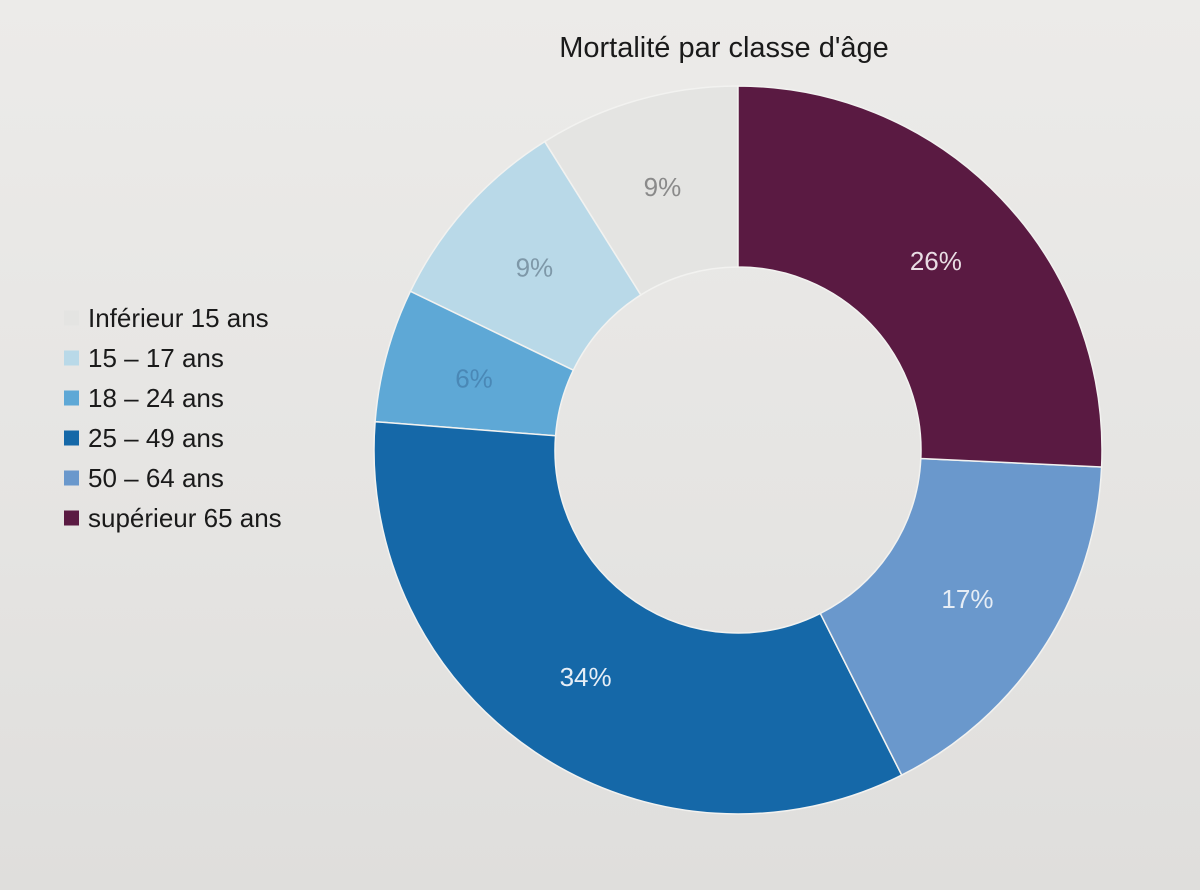 This screenshot has height=890, width=1200. Describe the element at coordinates (178, 318) in the screenshot. I see `legend-label-1: Inférieur 15 ans` at that location.